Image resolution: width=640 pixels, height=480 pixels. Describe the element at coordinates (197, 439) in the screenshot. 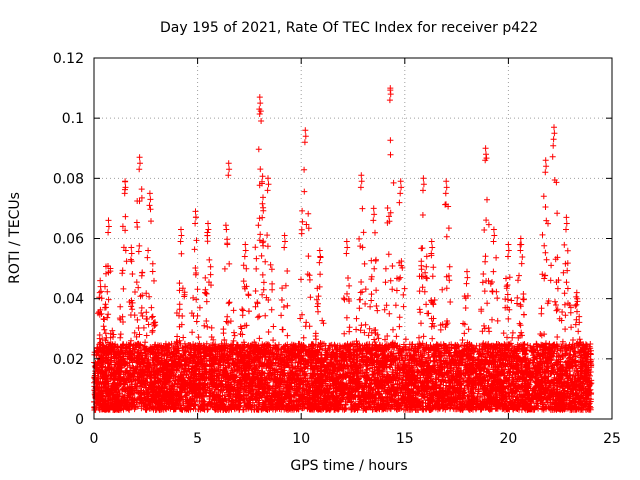

I see `x-tick-label: 5` at that location.